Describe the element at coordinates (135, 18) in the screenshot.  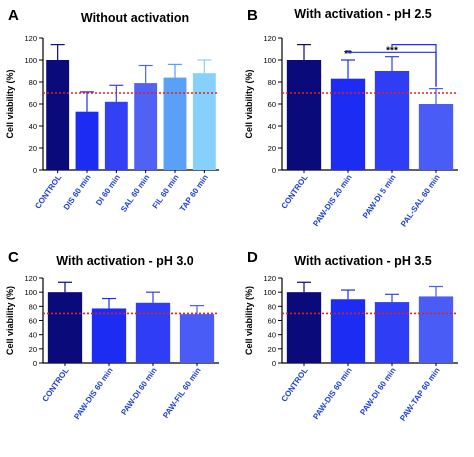
I see `chart-title: Without activation` at that location.